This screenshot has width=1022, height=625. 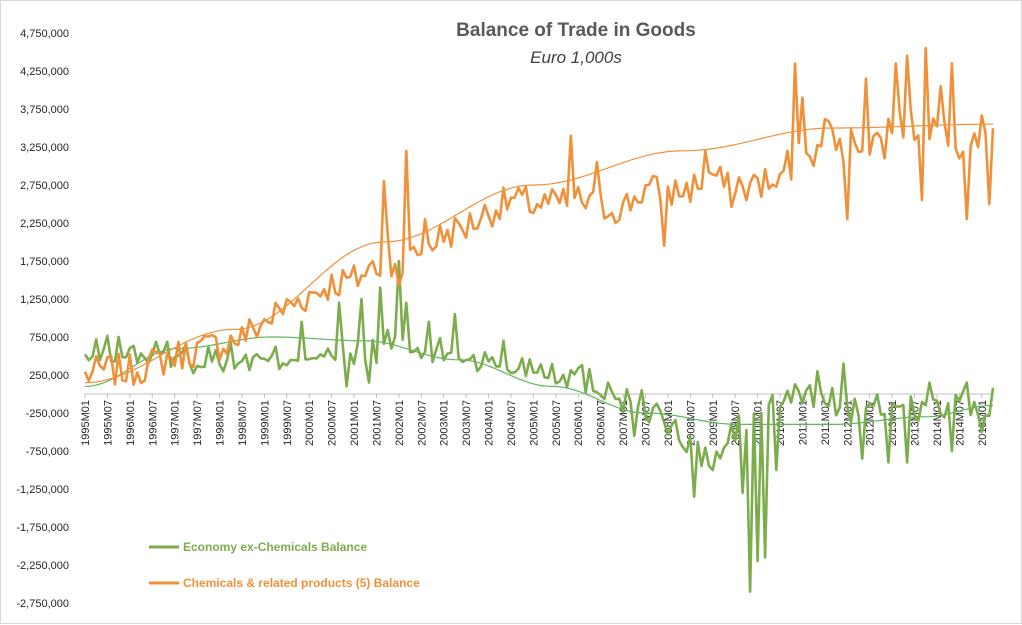 I want to click on x-tick-label: 2002M07, so click(x=422, y=423).